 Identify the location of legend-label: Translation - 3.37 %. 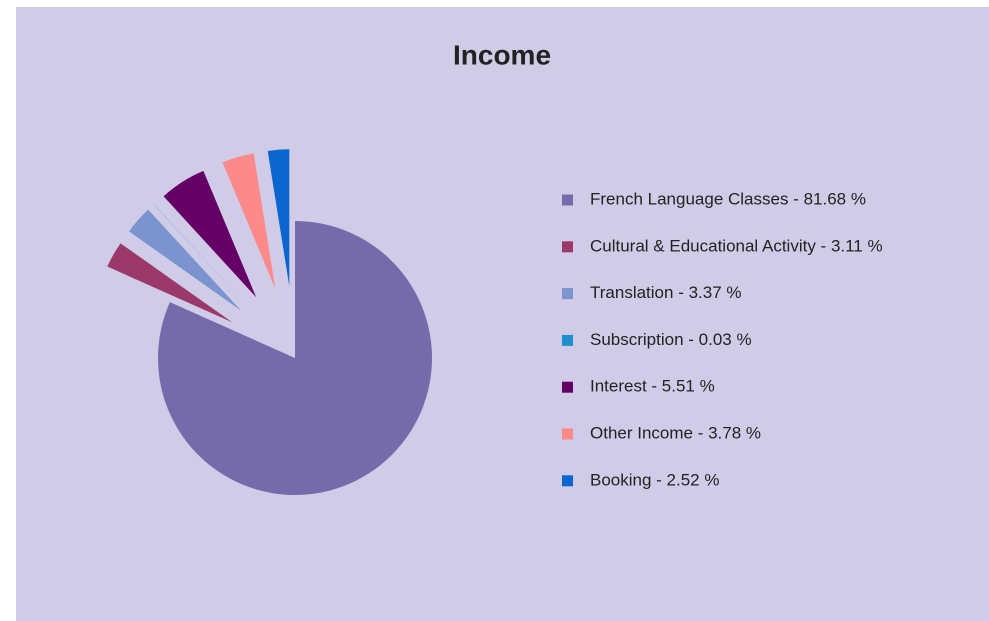
(666, 292).